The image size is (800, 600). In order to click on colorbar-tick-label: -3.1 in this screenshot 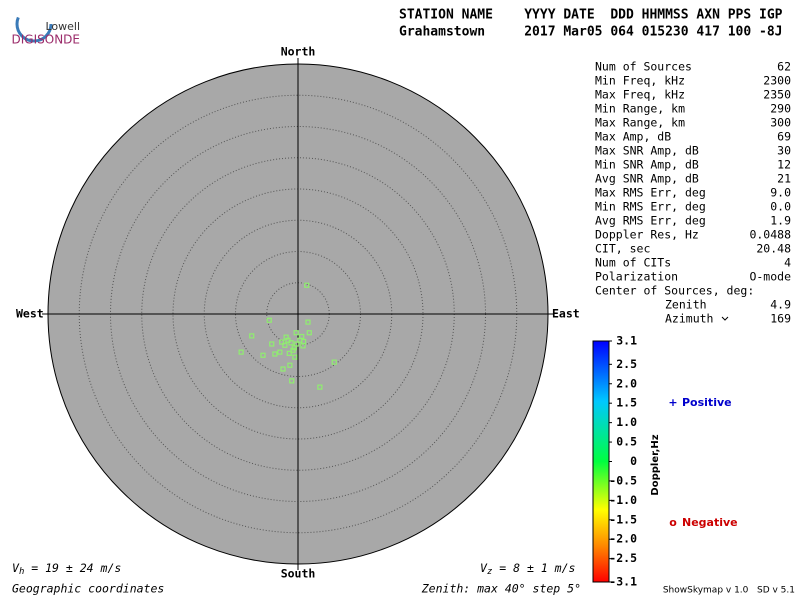, I will do `click(623, 582)`.